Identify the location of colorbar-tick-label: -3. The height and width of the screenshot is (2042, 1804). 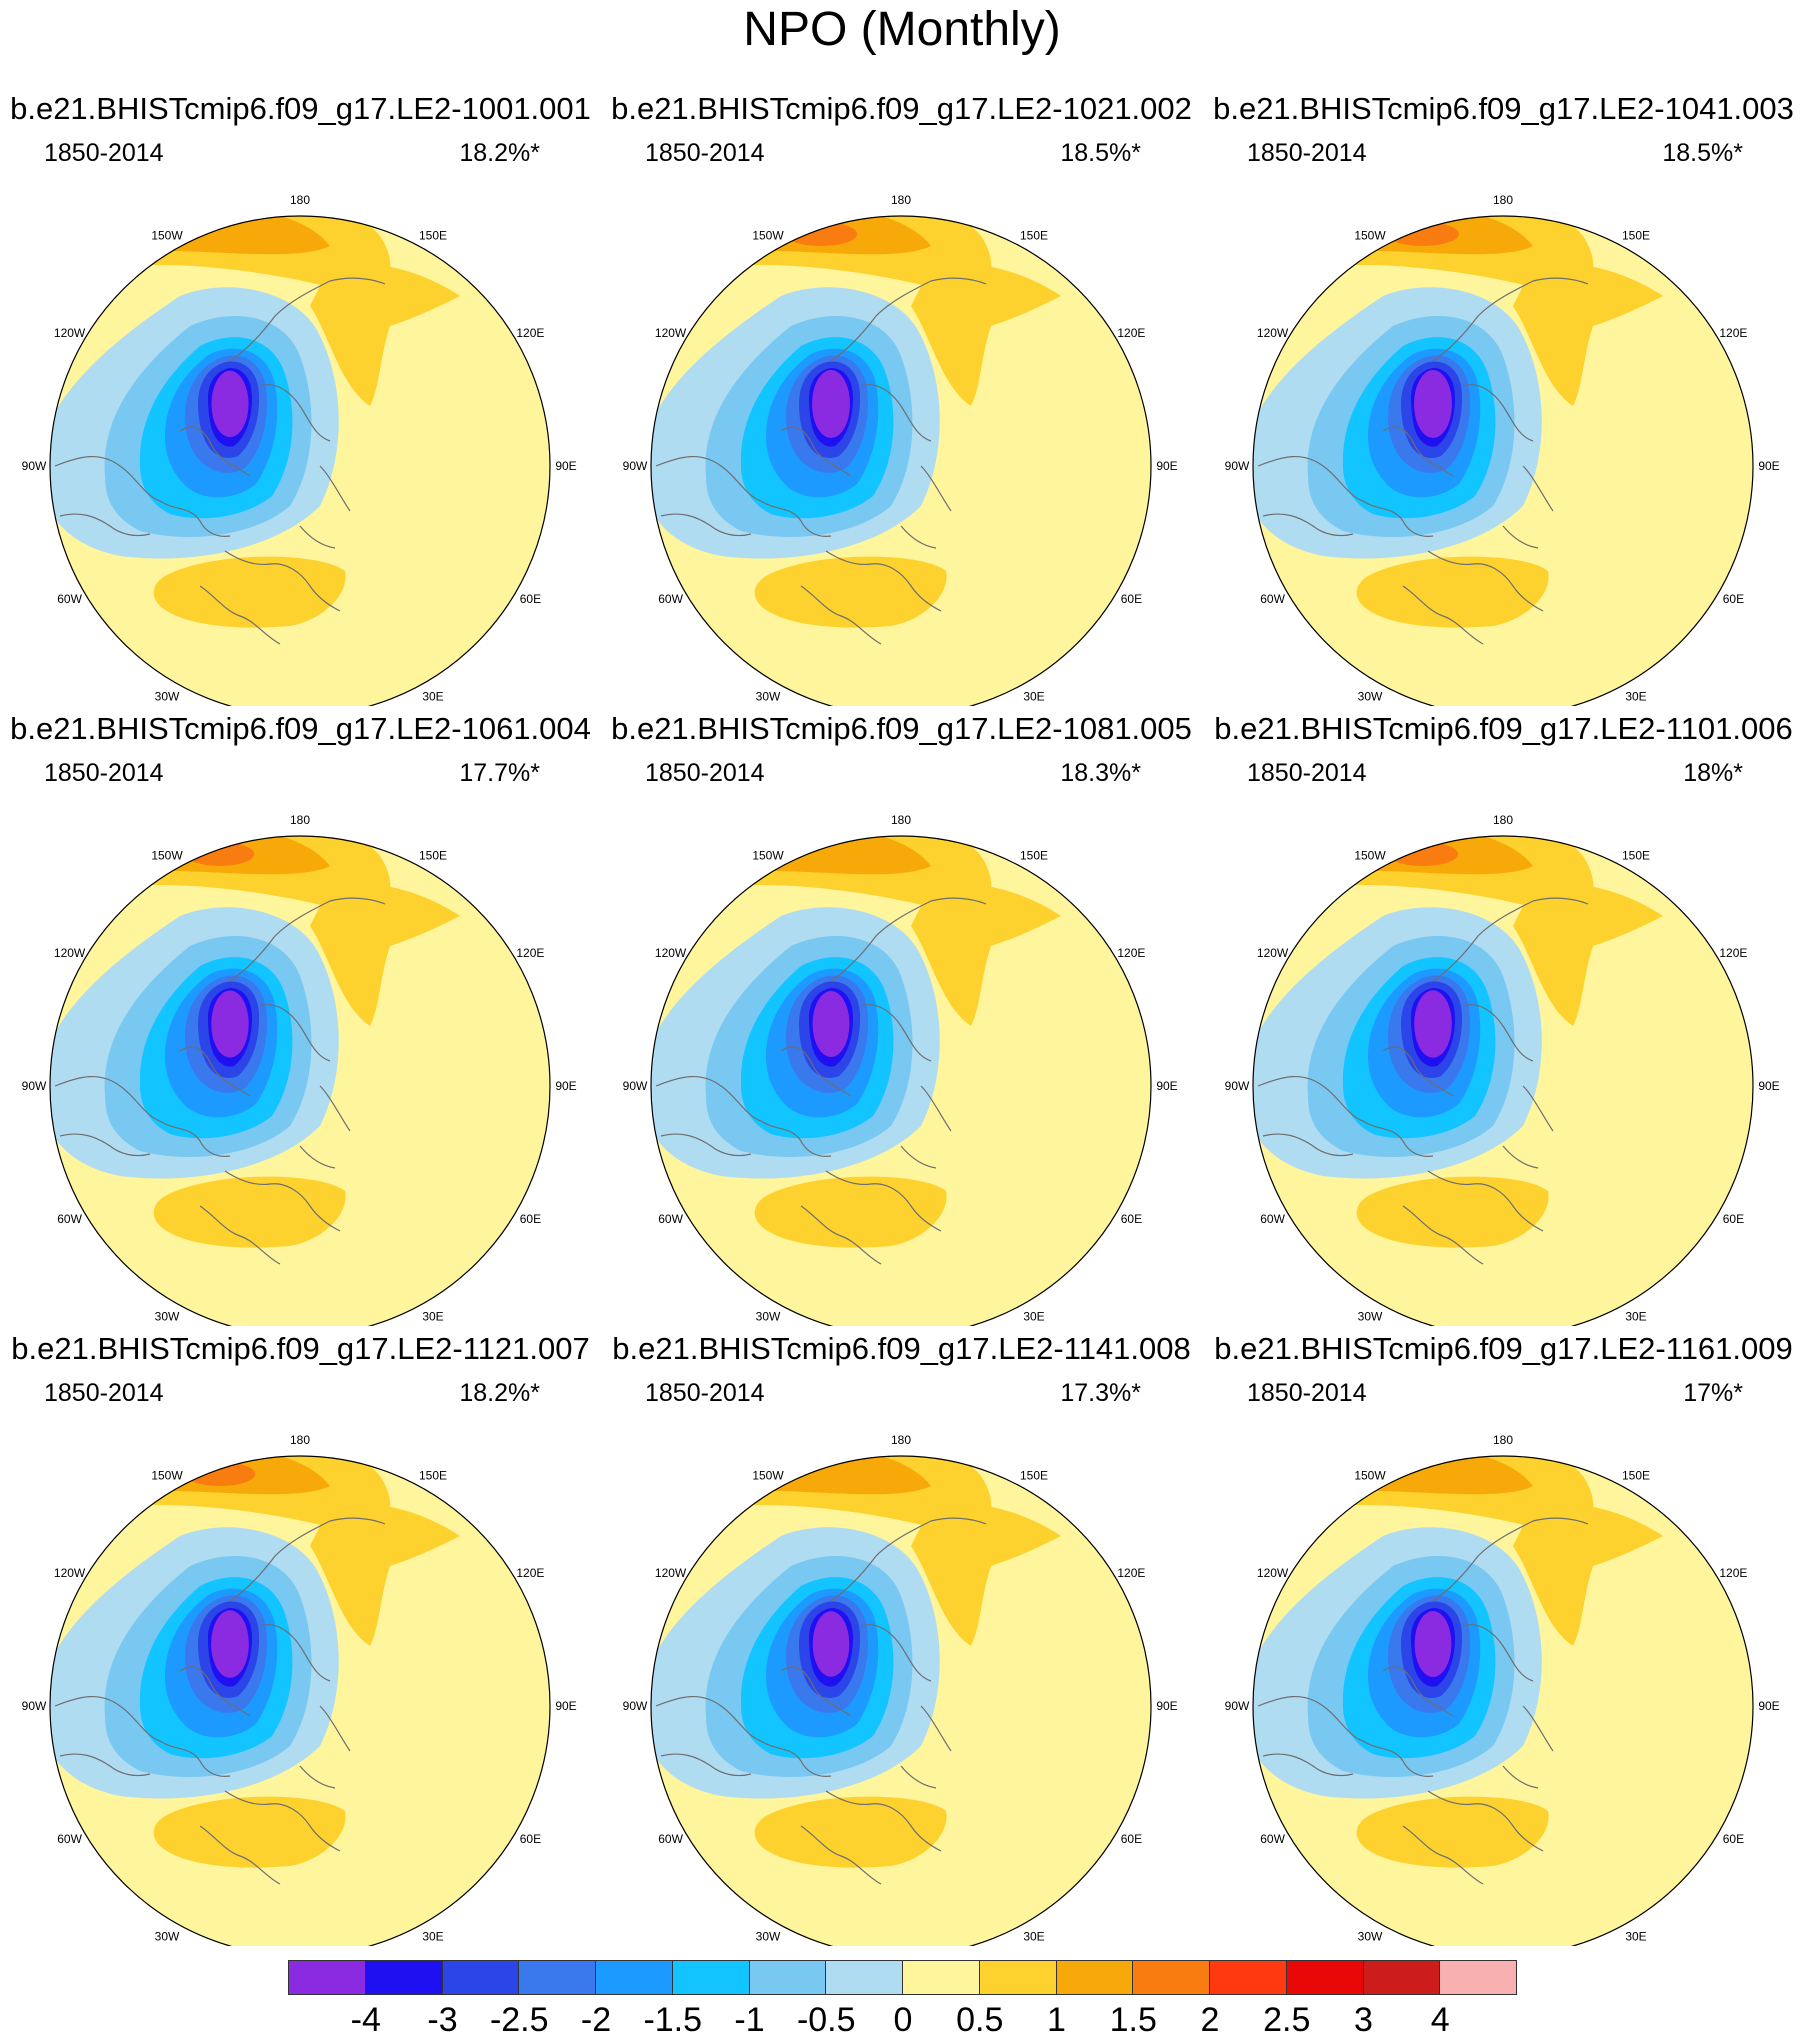
(442, 2020).